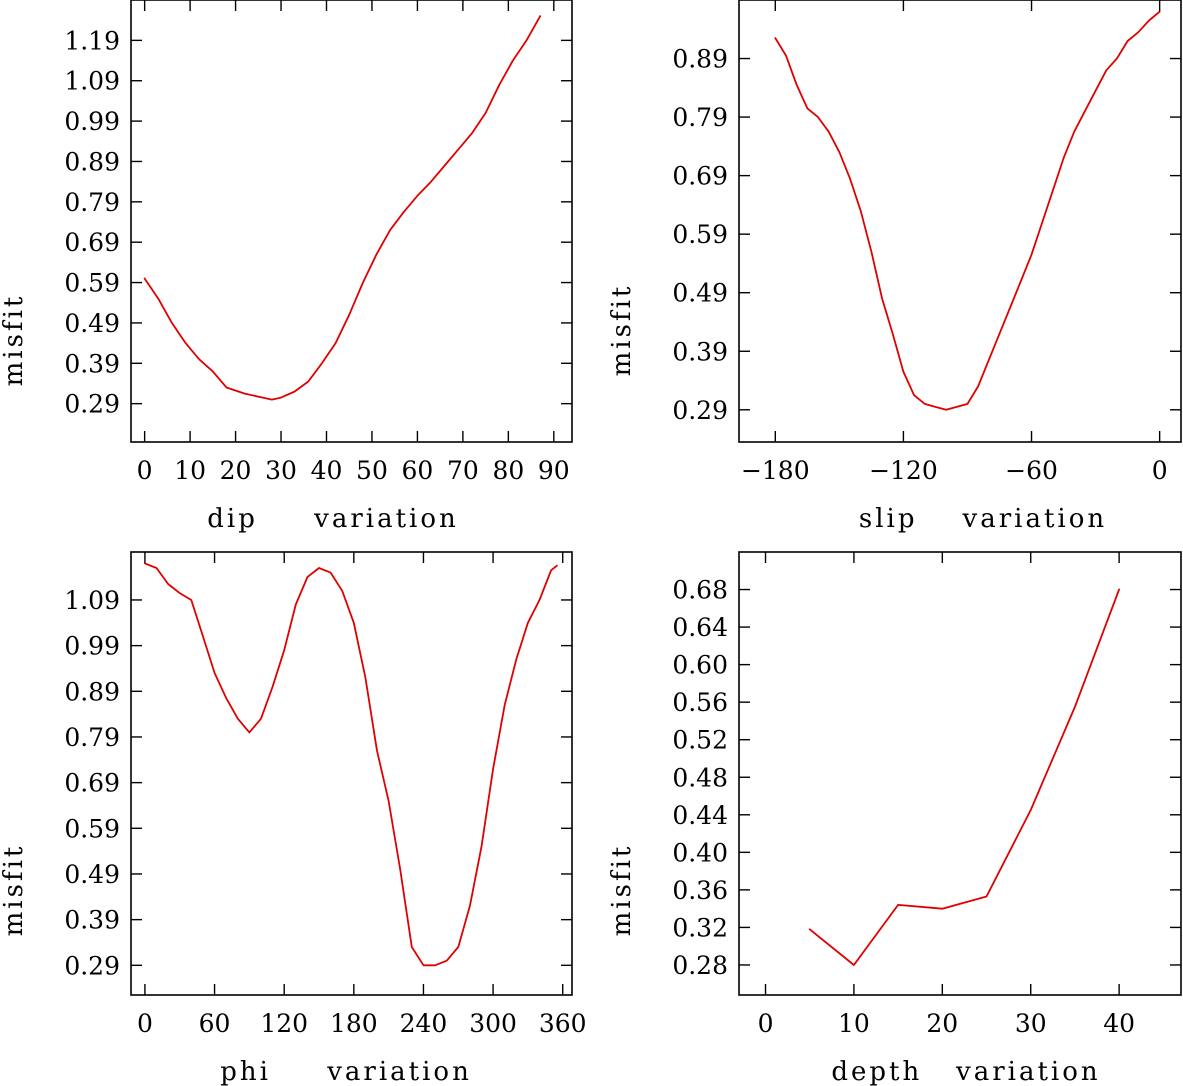  Describe the element at coordinates (145, 470) in the screenshot. I see `dip-x-tick-label: 0` at that location.